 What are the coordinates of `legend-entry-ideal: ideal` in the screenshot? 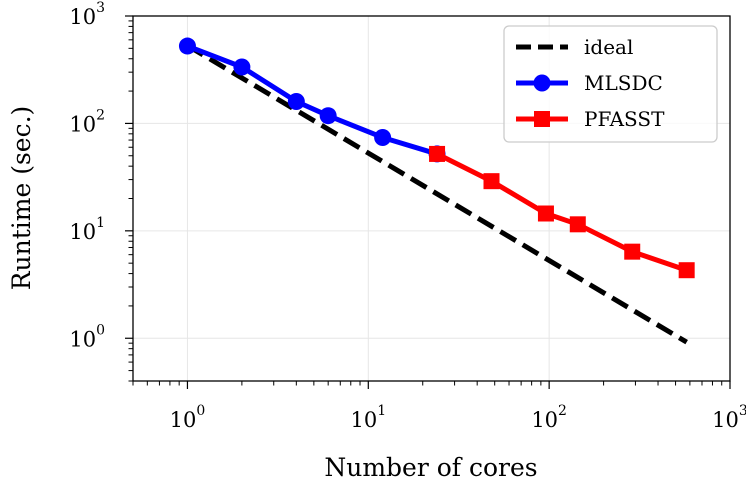 It's located at (574, 47).